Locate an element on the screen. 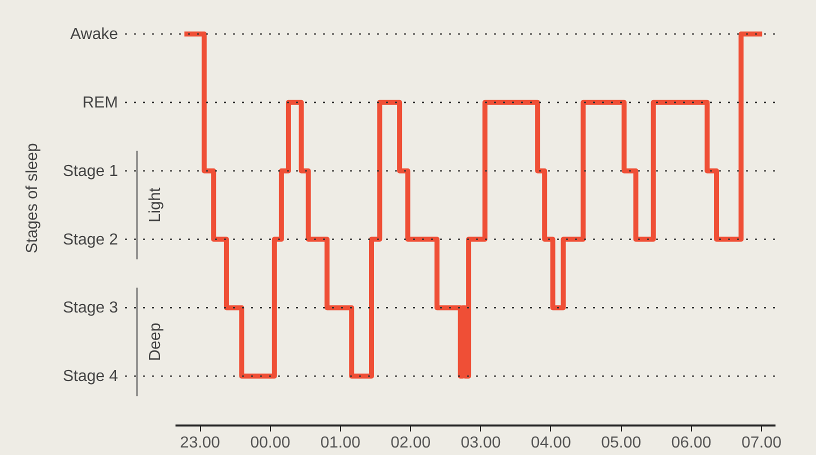  text: Stages of sleep is located at coordinates (32, 198).